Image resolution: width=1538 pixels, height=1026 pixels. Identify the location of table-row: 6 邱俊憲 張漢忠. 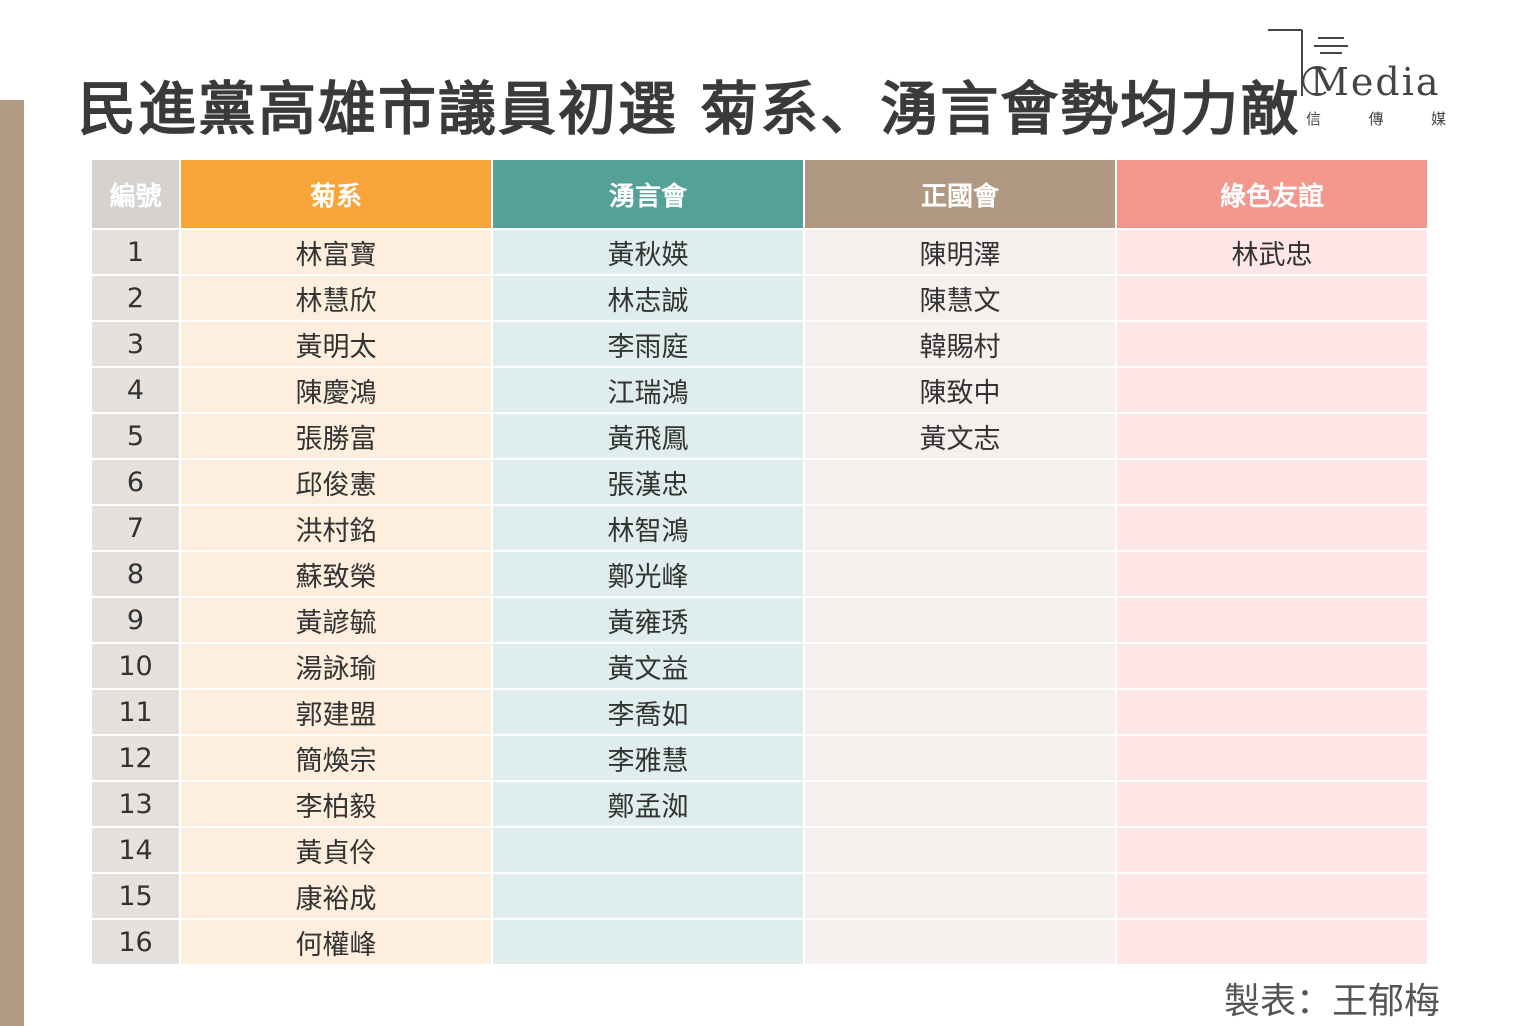
(760, 482).